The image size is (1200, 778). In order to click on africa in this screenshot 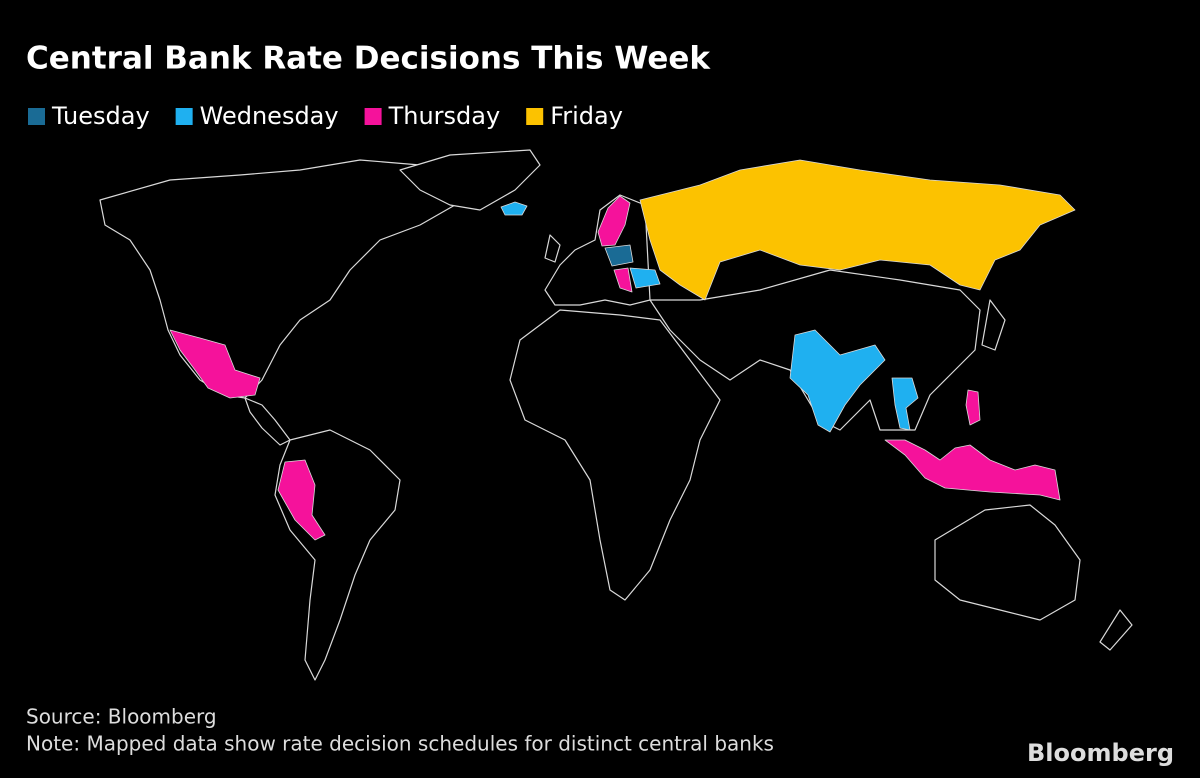, I will do `click(615, 455)`.